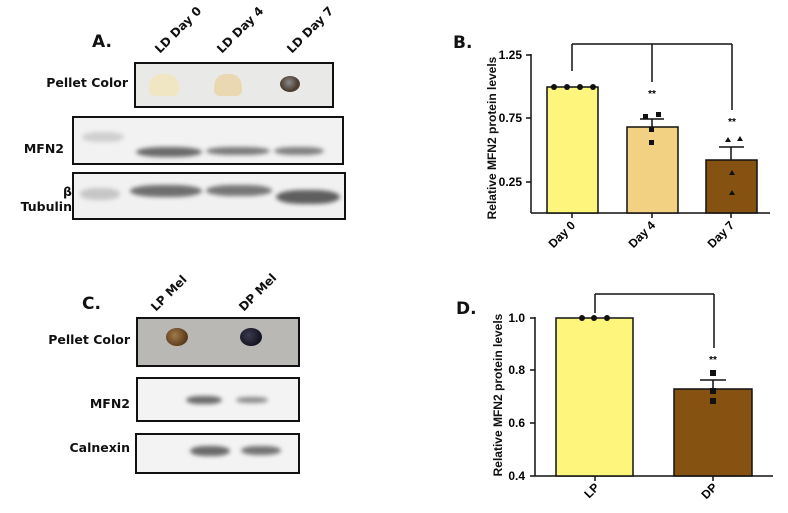 The height and width of the screenshot is (513, 788). Describe the element at coordinates (516, 370) in the screenshot. I see `y-tick-0.8: 0.8` at that location.